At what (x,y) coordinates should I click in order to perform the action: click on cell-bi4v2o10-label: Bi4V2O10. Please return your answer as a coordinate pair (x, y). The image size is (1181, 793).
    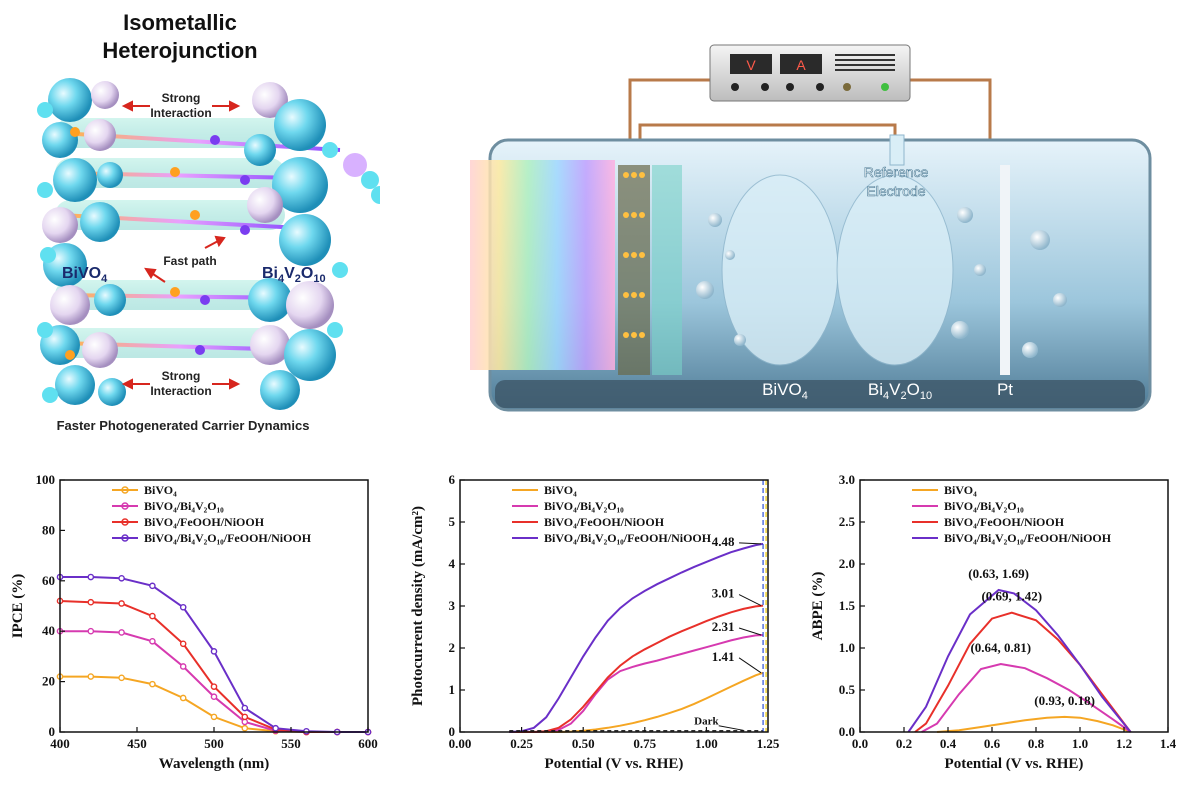
    Looking at the image, I should click on (900, 391).